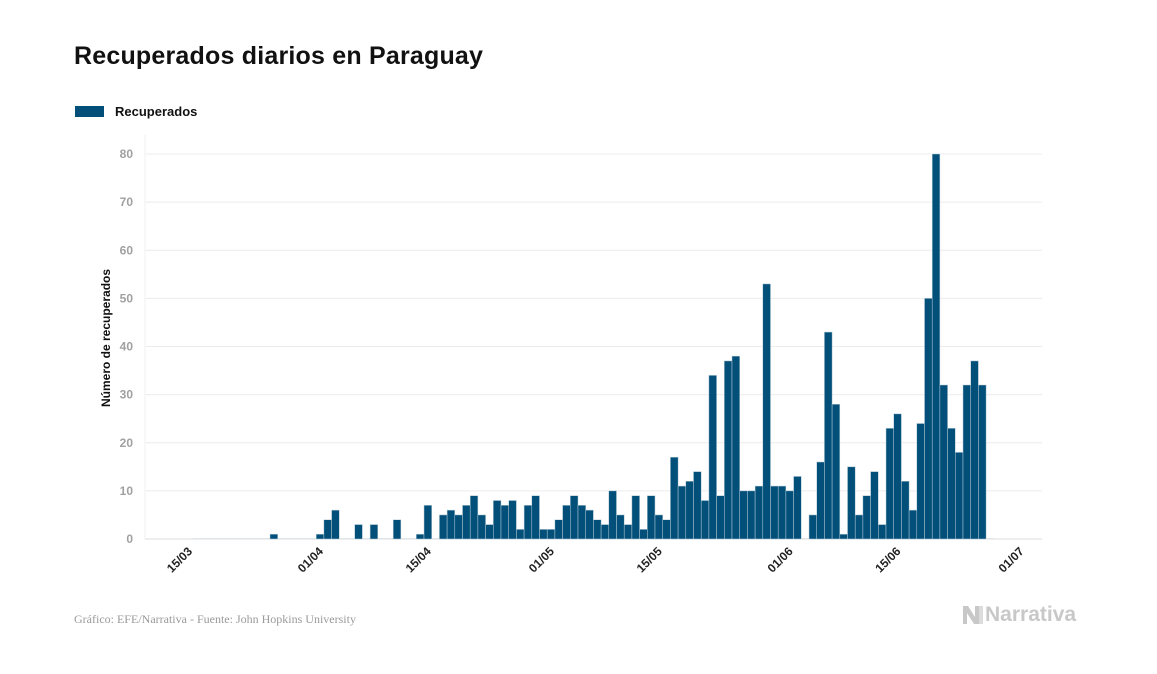 The width and height of the screenshot is (1157, 674). Describe the element at coordinates (766, 411) in the screenshot. I see `bar-28/05` at that location.